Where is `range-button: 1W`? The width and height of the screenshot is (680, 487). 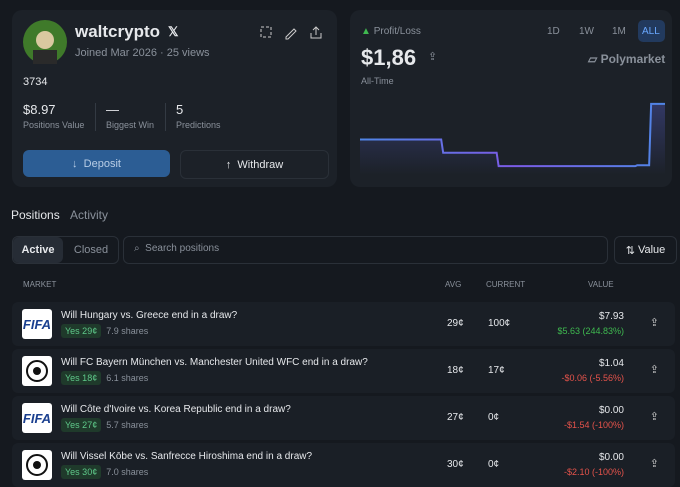 range-button: 1W is located at coordinates (586, 31).